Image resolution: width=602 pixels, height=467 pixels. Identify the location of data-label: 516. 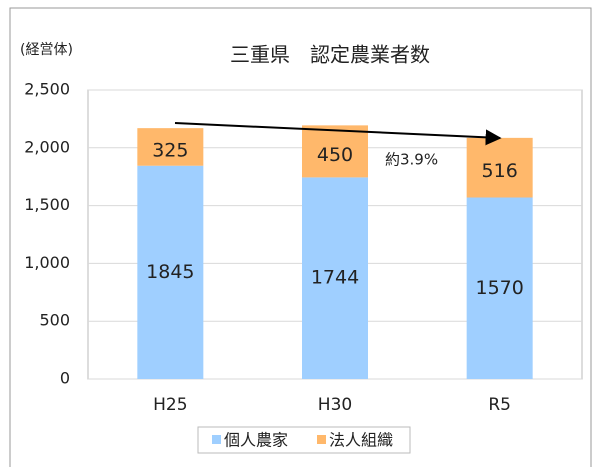
(500, 171).